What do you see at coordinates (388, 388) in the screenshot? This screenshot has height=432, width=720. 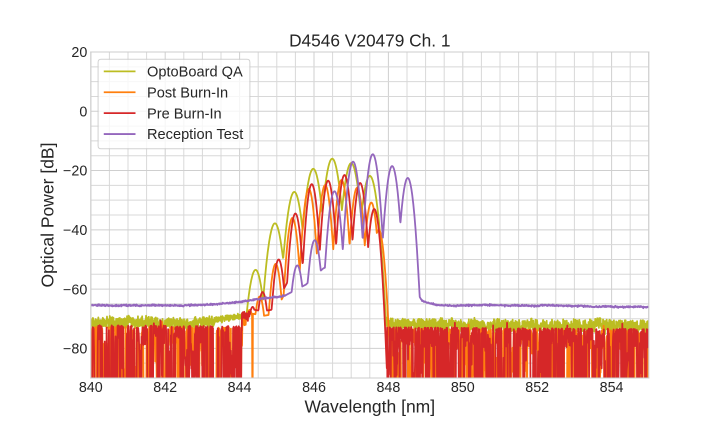 I see `svg-text: 848` at bounding box center [388, 388].